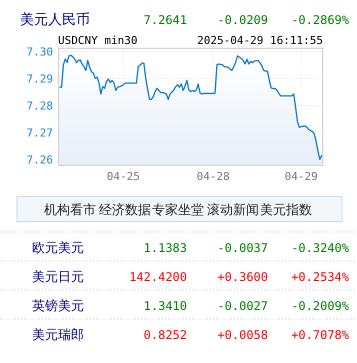 This screenshot has width=357, height=363. I want to click on text: +0.7078%, so click(320, 335).